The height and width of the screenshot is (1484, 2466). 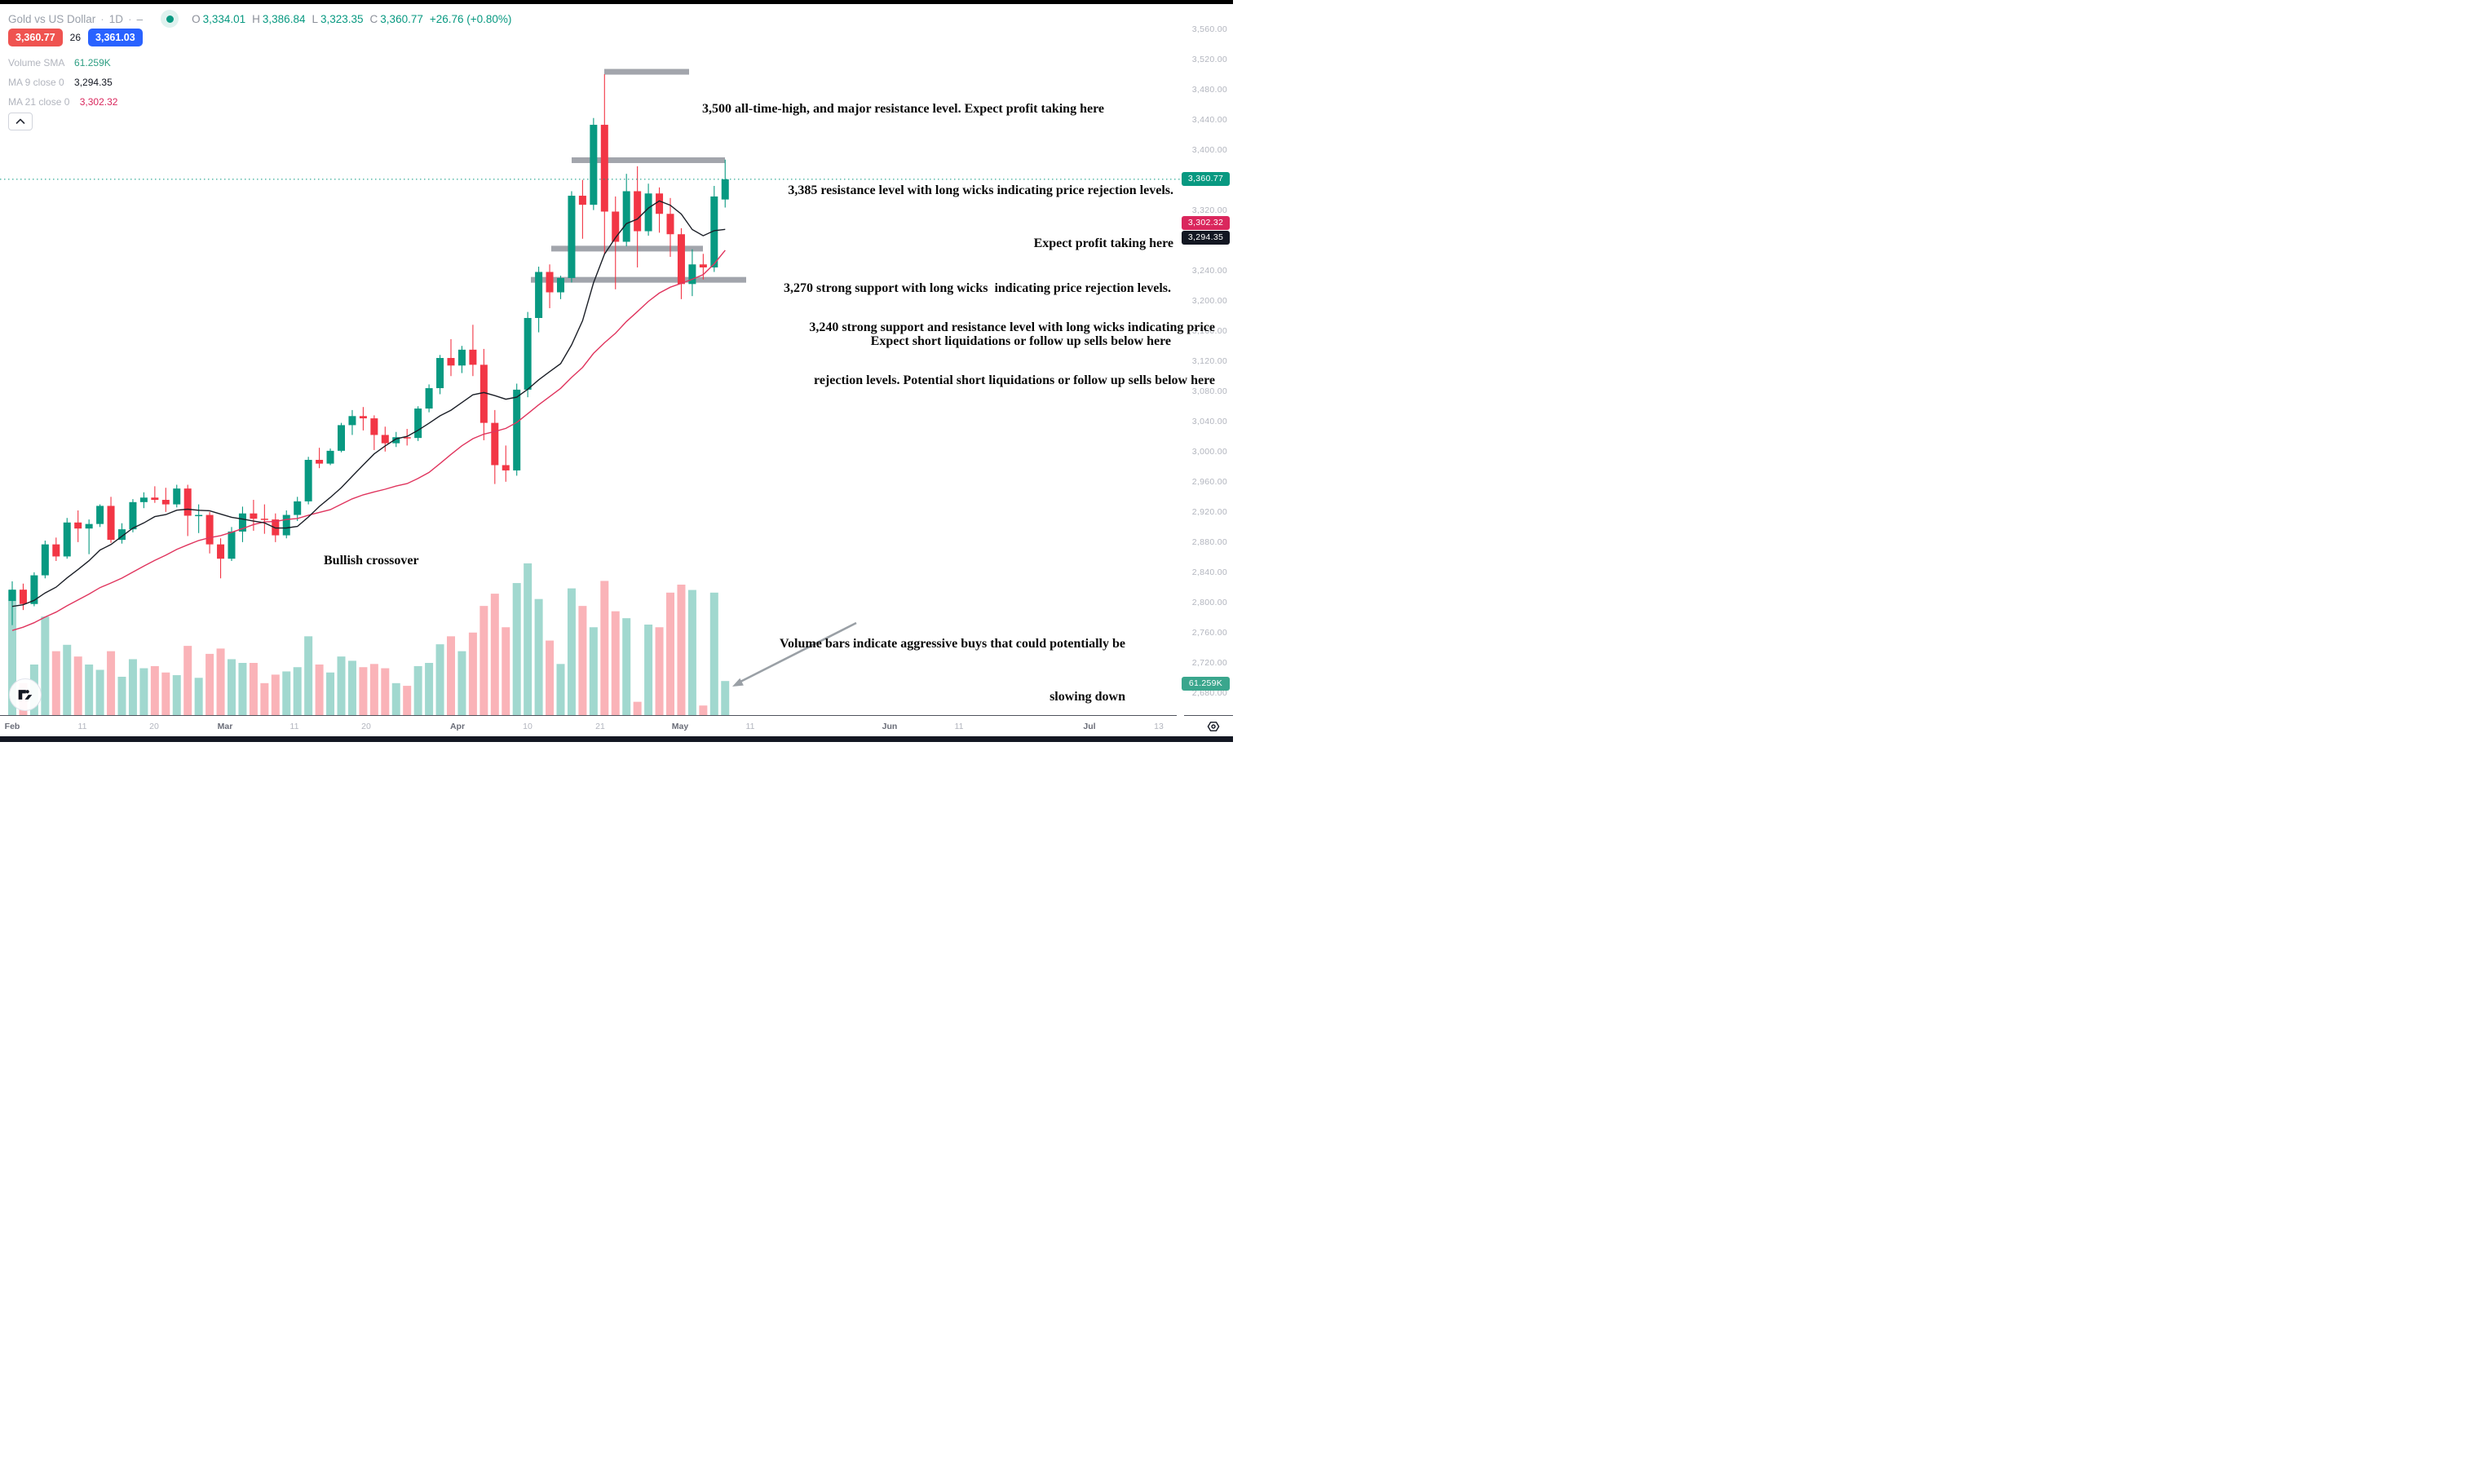 What do you see at coordinates (116, 18) in the screenshot?
I see `interval-label: 1D` at bounding box center [116, 18].